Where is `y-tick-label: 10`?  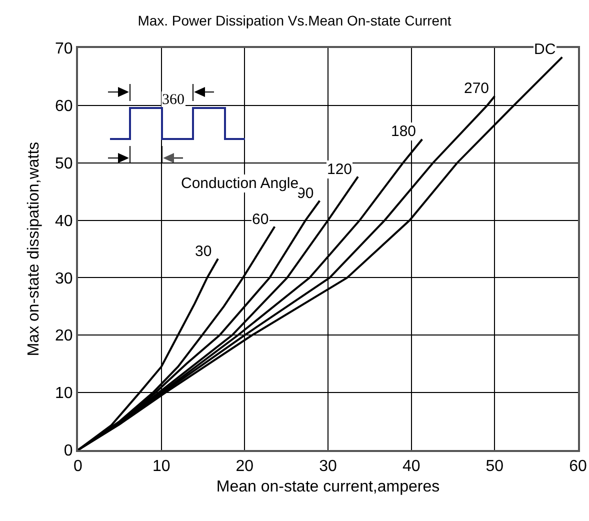 y-tick-label: 10 is located at coordinates (64, 393).